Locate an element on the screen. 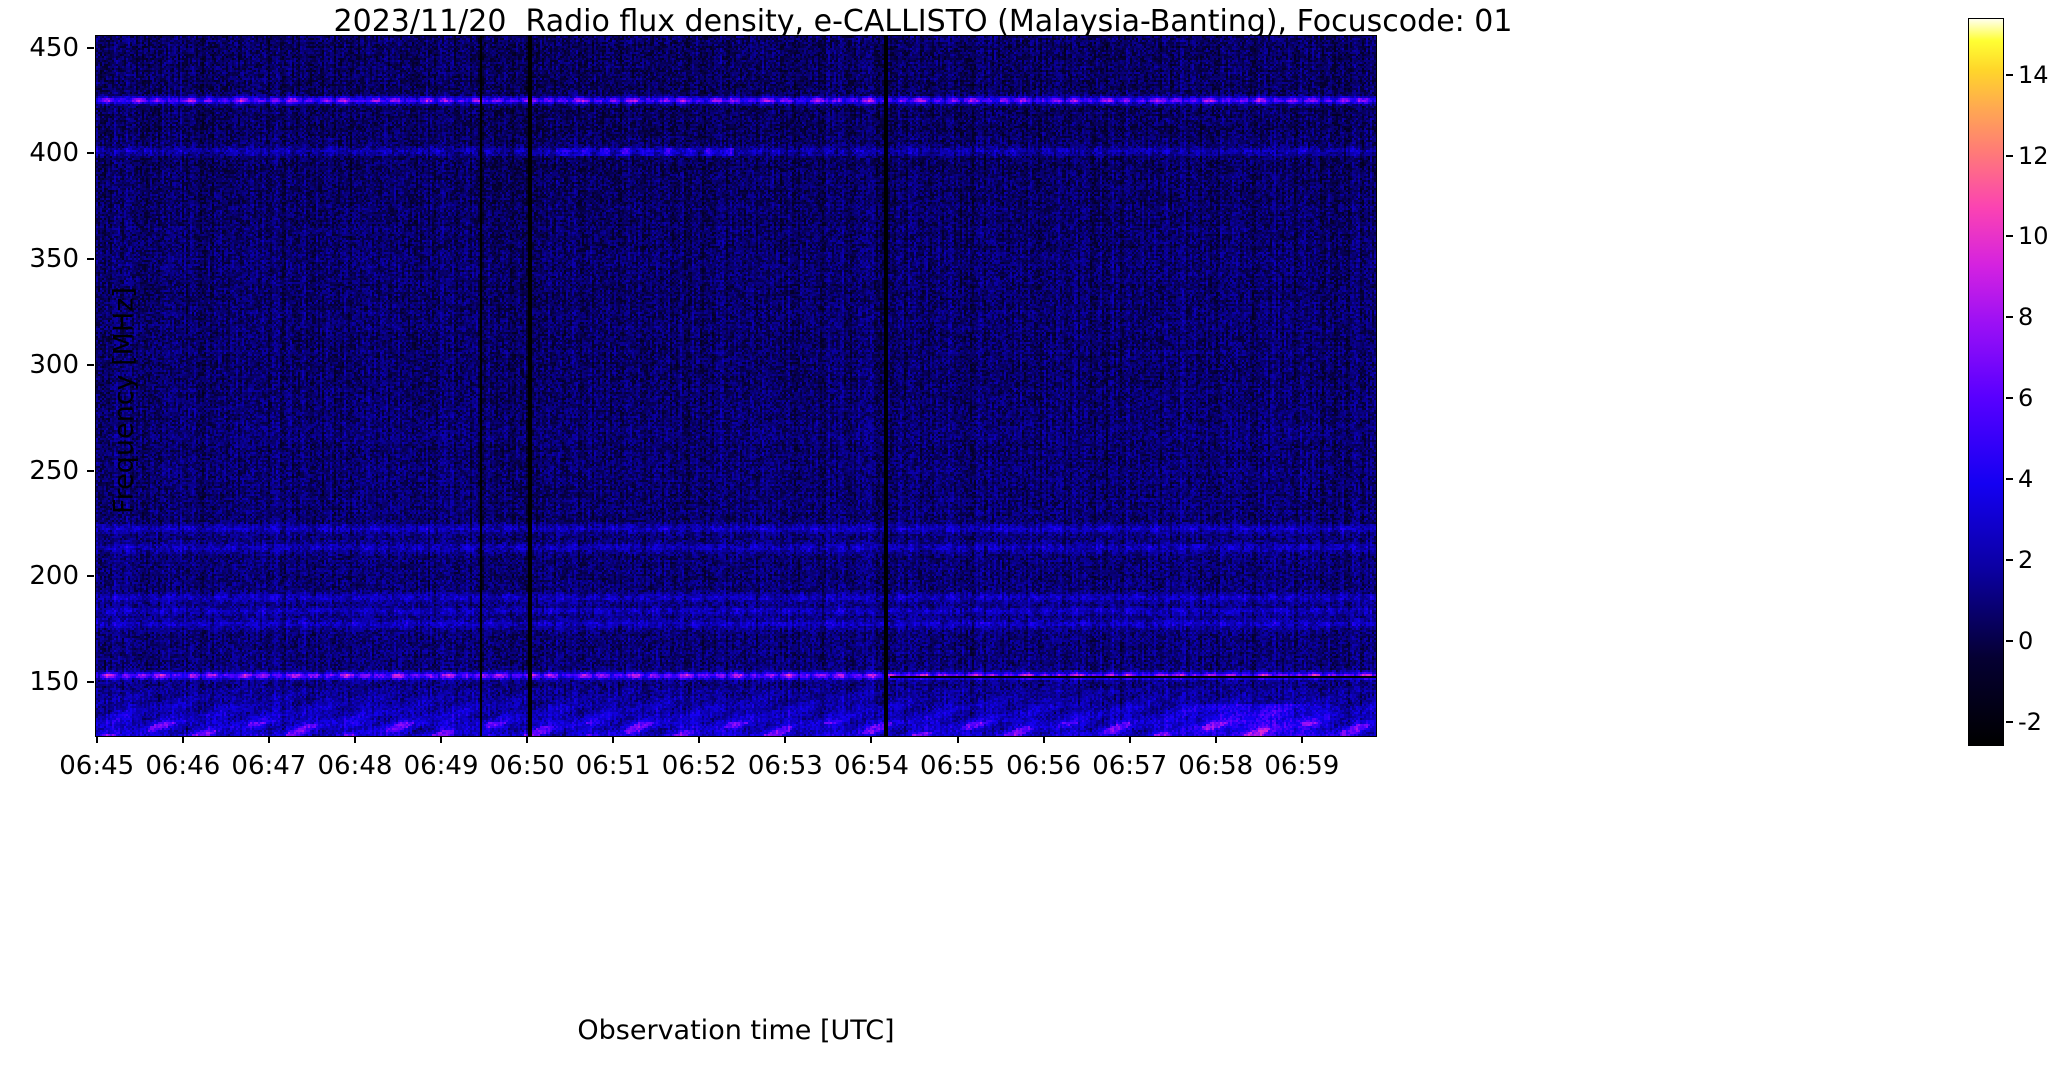  x-tick-label: 06:56 is located at coordinates (1044, 766).